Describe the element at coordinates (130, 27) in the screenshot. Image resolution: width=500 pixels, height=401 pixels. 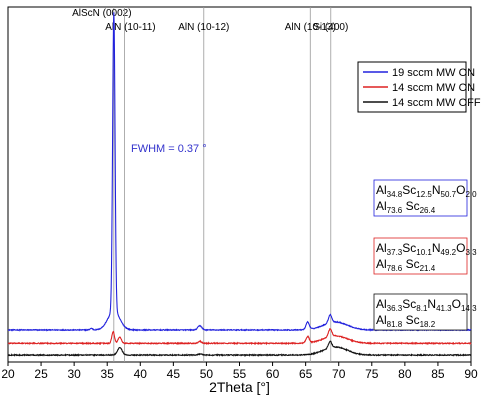
I see `reference-label: AlN (10-11)` at that location.